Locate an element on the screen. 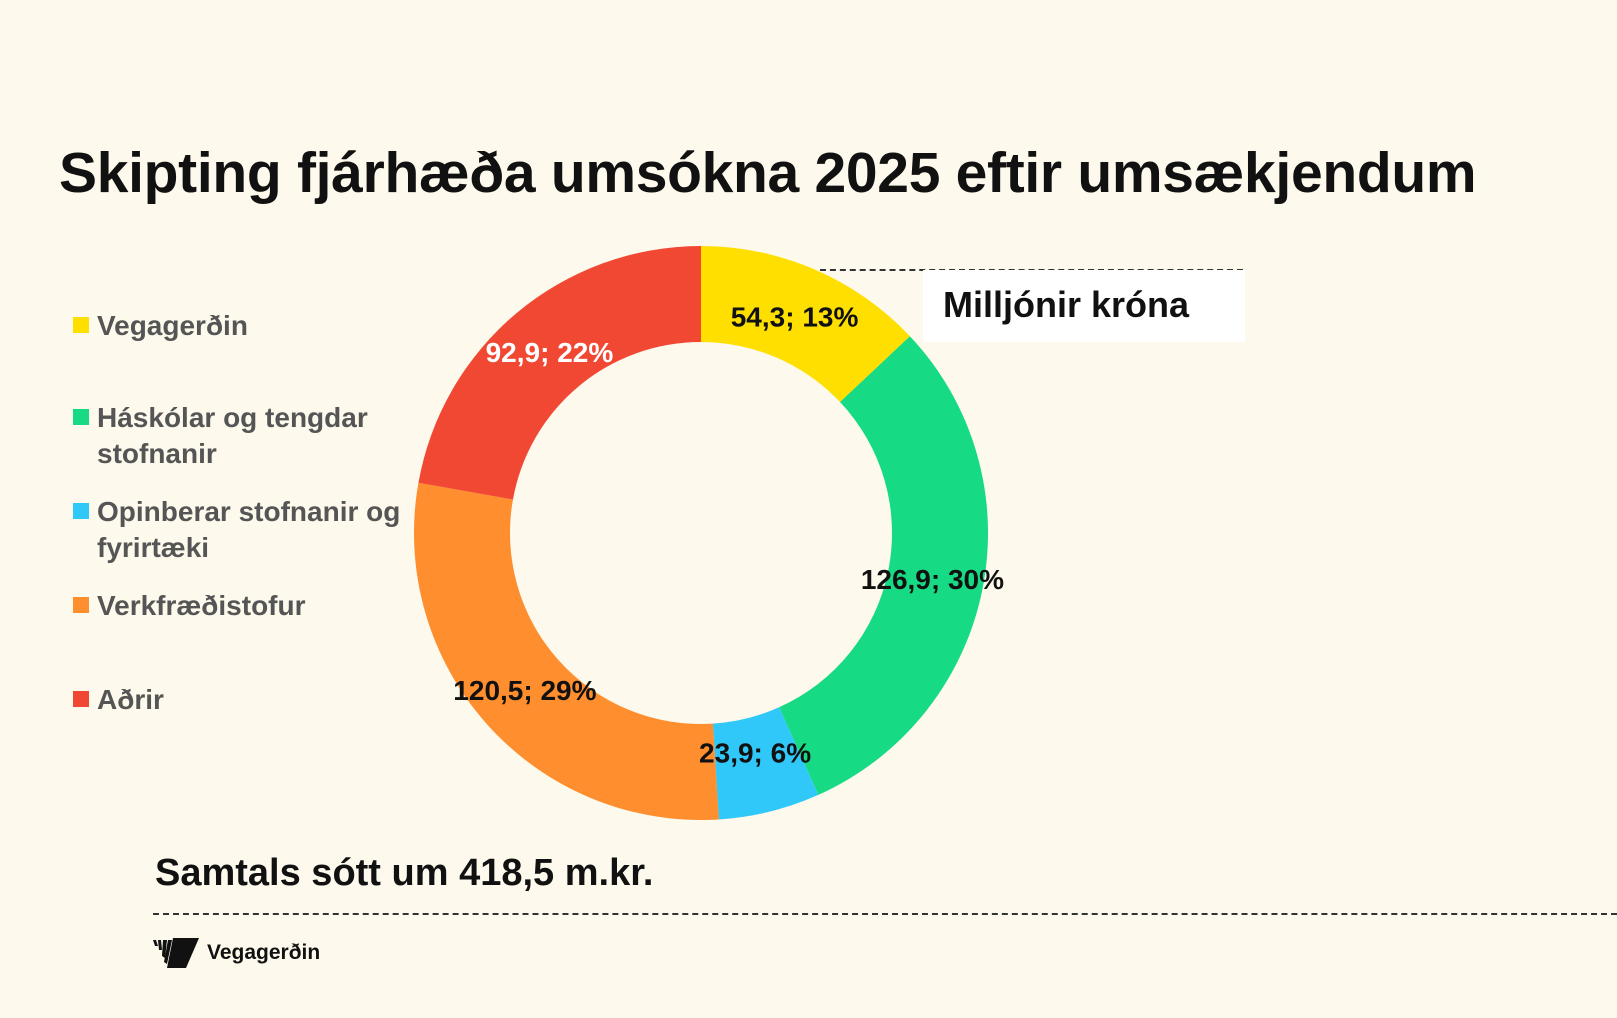  logo: Vegagerðin is located at coordinates (236, 953).